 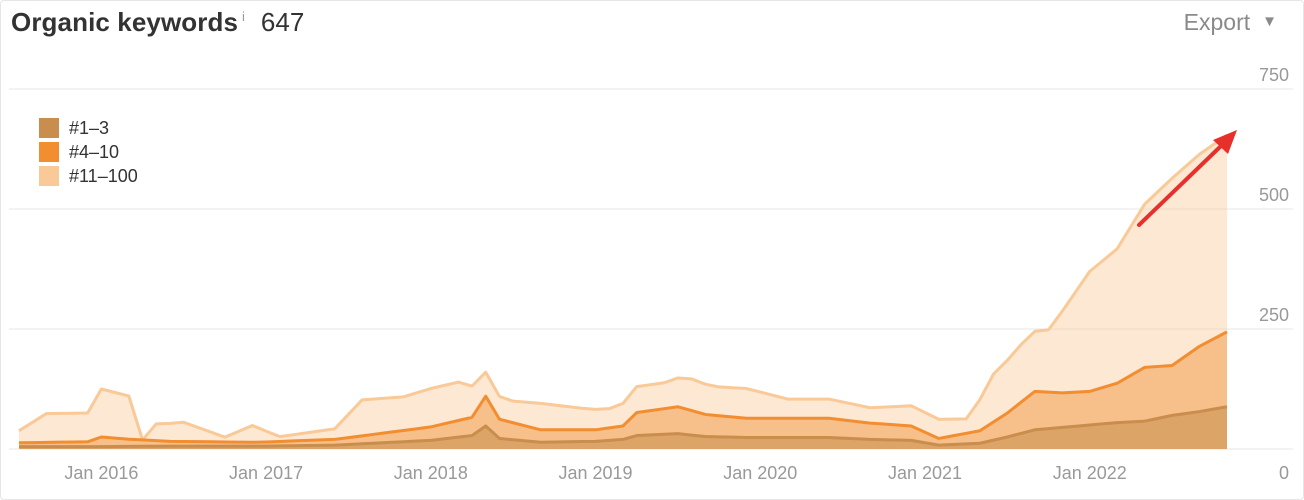 I want to click on x-tick-label: Jan 2020, so click(x=760, y=473).